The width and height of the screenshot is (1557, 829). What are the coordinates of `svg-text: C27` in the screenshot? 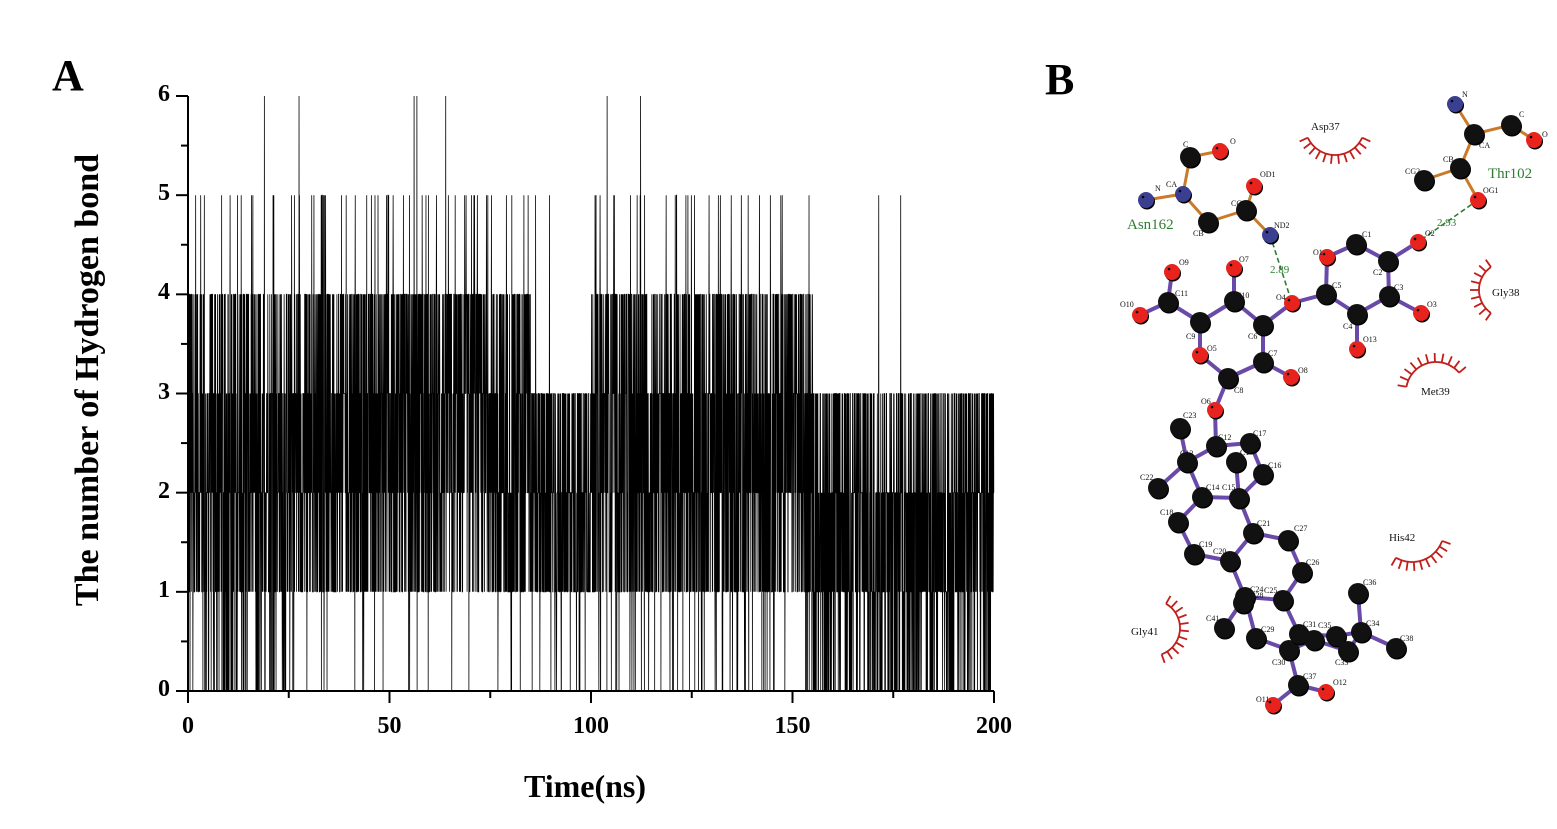 It's located at (1300, 528).